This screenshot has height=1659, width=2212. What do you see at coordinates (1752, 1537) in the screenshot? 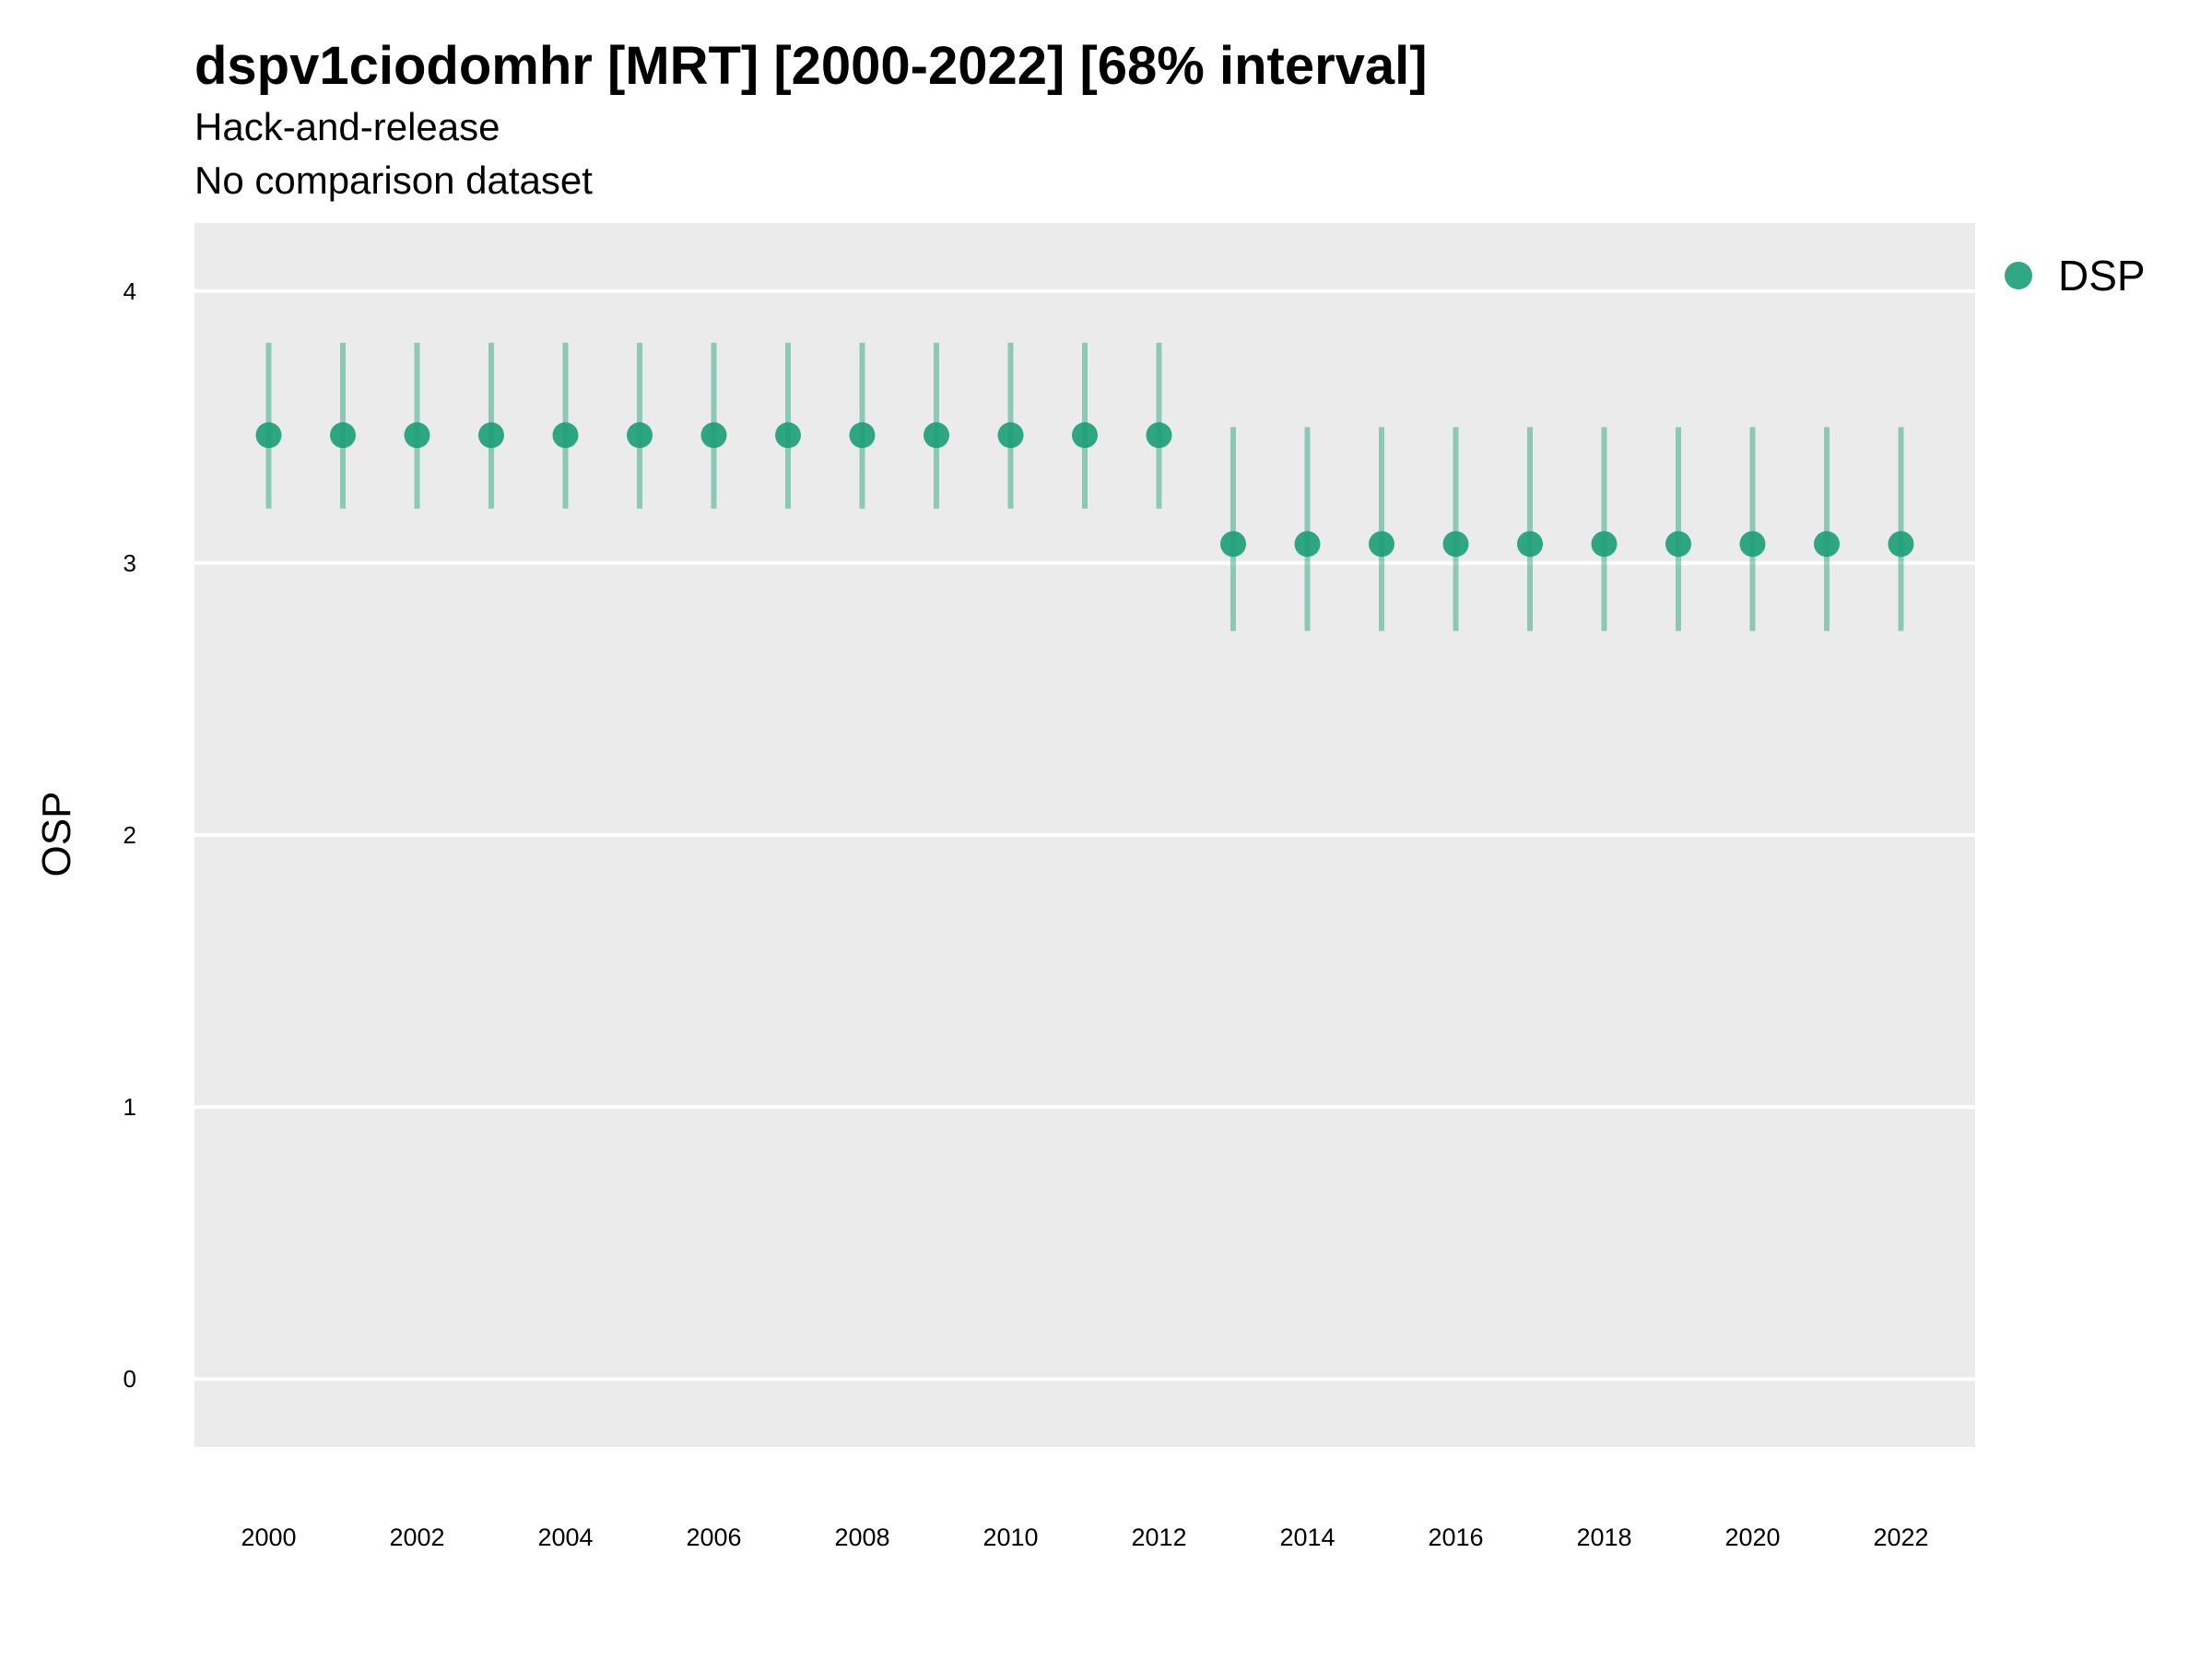
I see `x-tick-label: 2020` at bounding box center [1752, 1537].